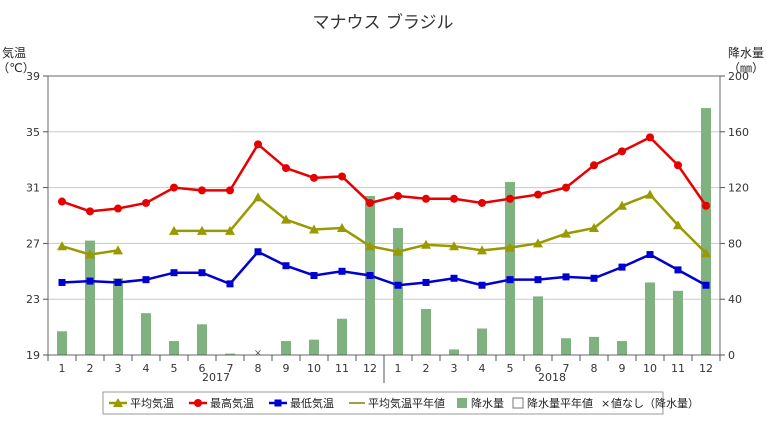  Describe the element at coordinates (152, 403) in the screenshot. I see `legend-avg-temp-label: 平均気温` at that location.